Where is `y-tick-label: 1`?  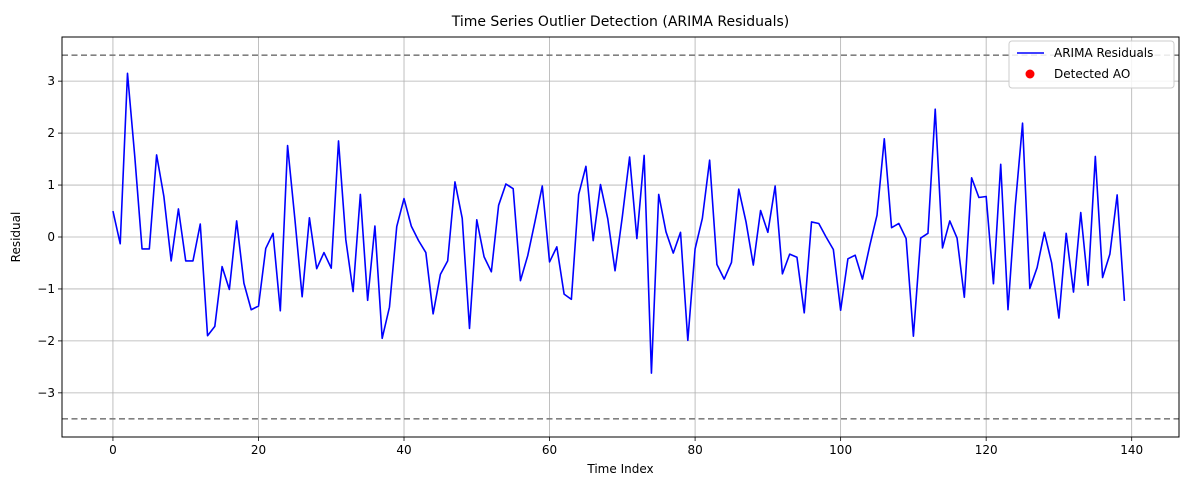 y-tick-label: 1 is located at coordinates (51, 185).